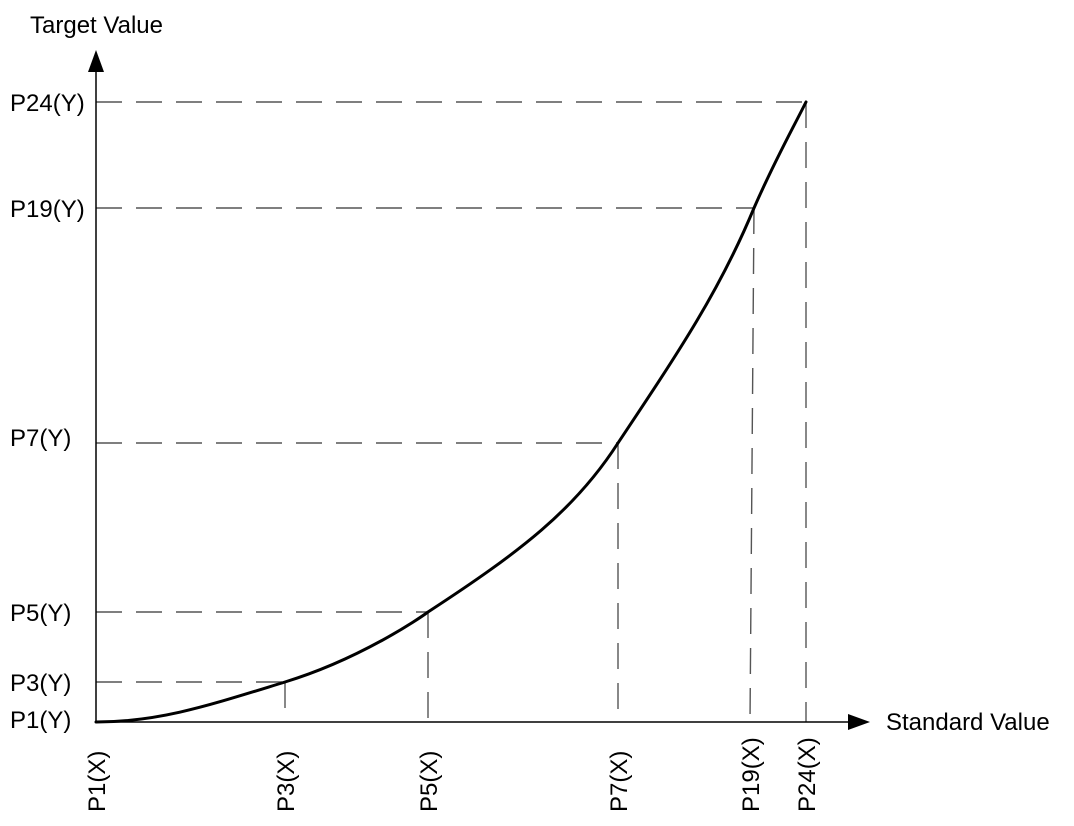  I want to click on y-axis-title: Target Value, so click(96, 25).